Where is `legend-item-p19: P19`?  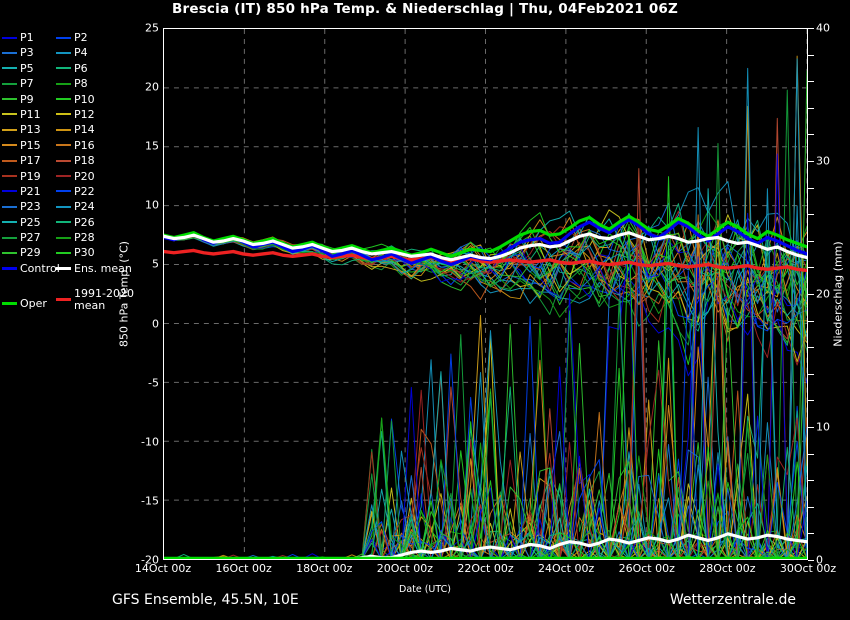
legend-item-p19: P19 is located at coordinates (21, 176).